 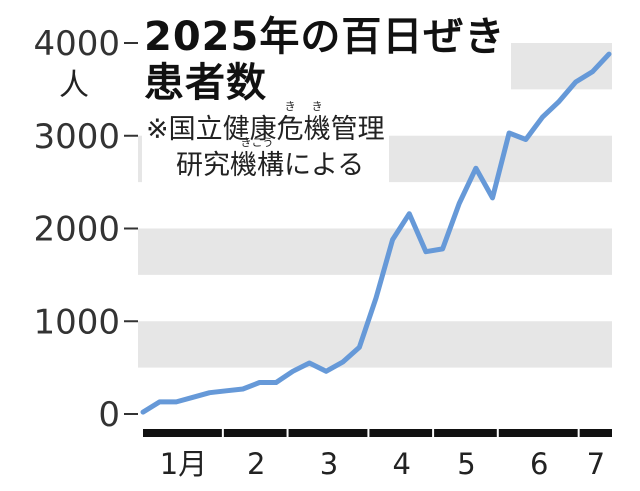 What do you see at coordinates (205, 83) in the screenshot?
I see `chart-title-line-2: 患者数` at bounding box center [205, 83].